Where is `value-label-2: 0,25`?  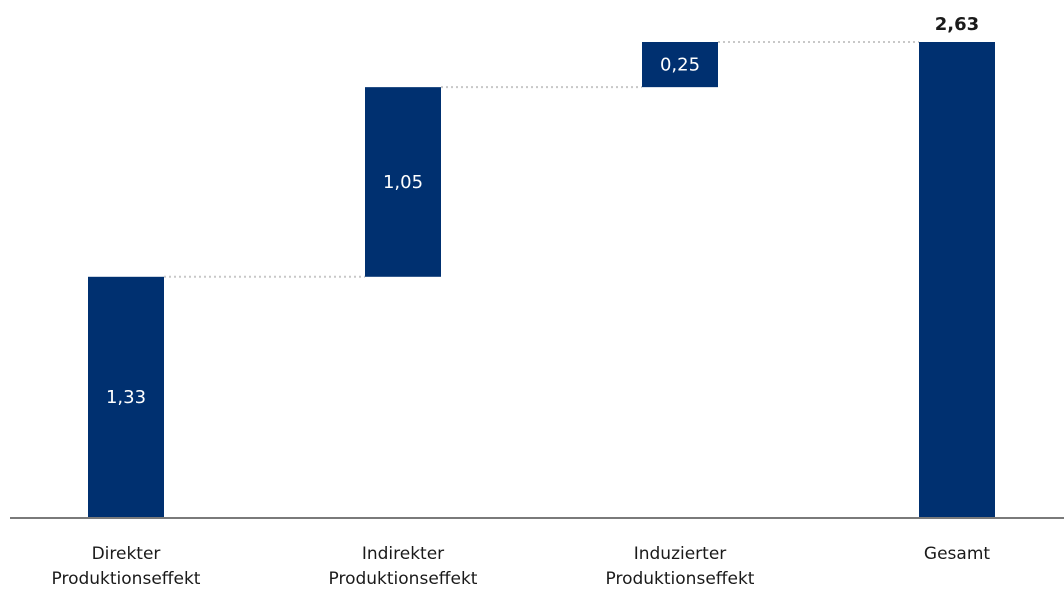 value-label-2: 0,25 is located at coordinates (680, 65).